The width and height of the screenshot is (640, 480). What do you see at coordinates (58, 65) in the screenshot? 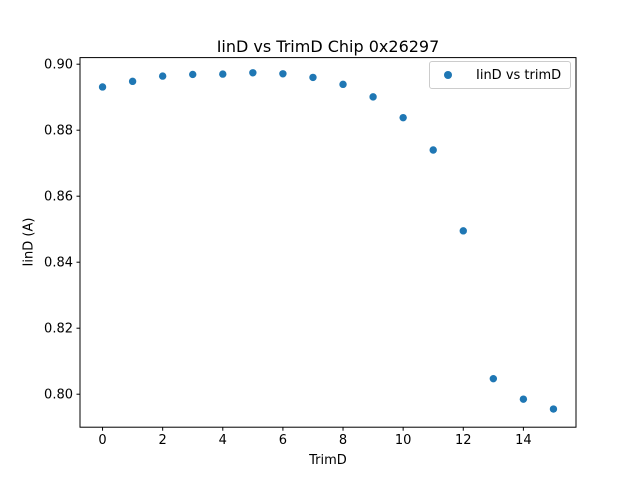
I see `y-tick-label: 0.90` at bounding box center [58, 65].